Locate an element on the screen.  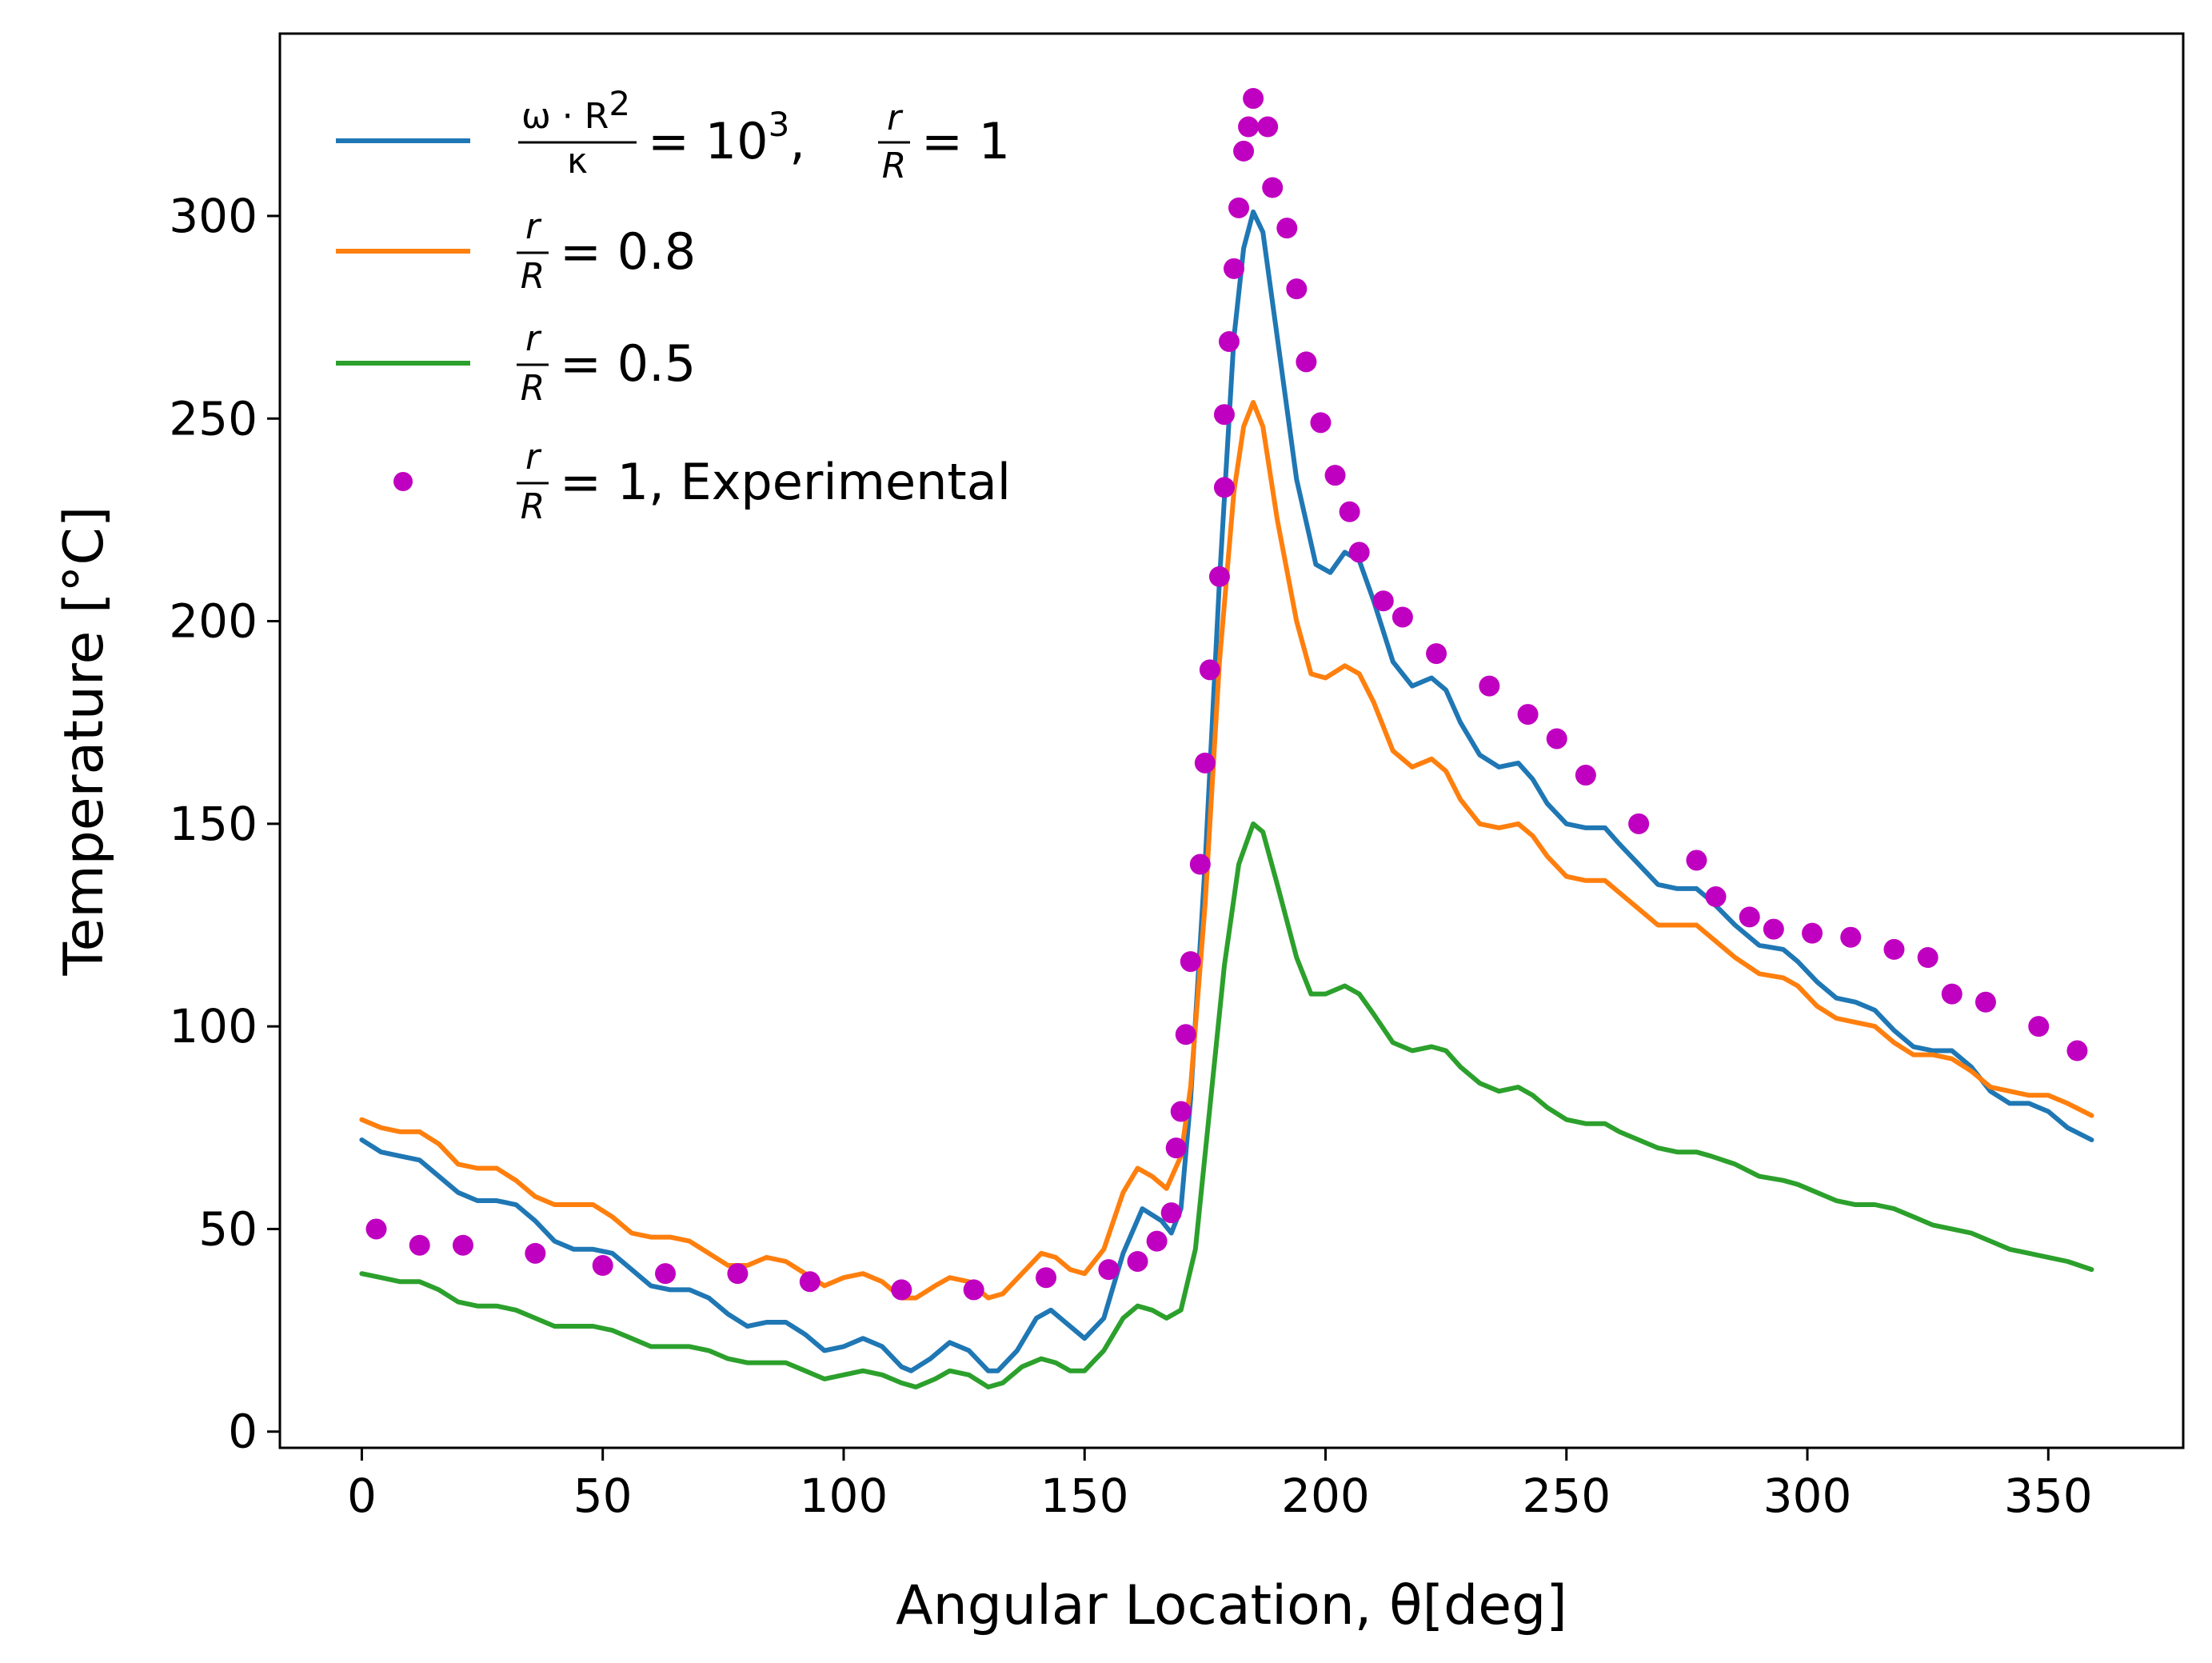
legend-frac-numerator: ω · R2 is located at coordinates (575, 110).